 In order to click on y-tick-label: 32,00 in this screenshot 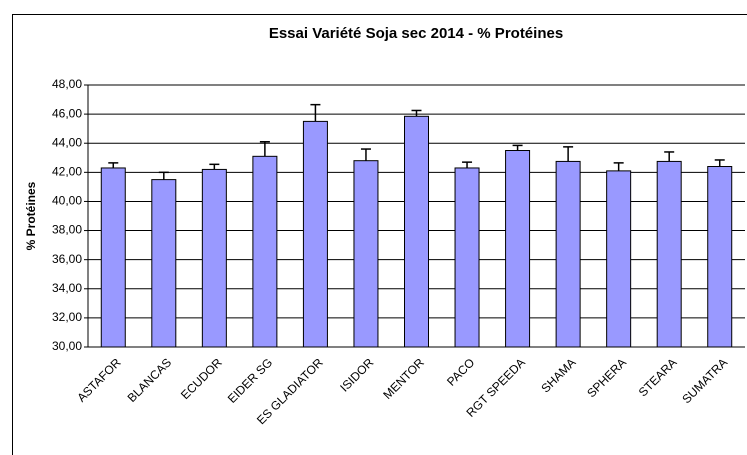, I will do `click(67, 317)`.